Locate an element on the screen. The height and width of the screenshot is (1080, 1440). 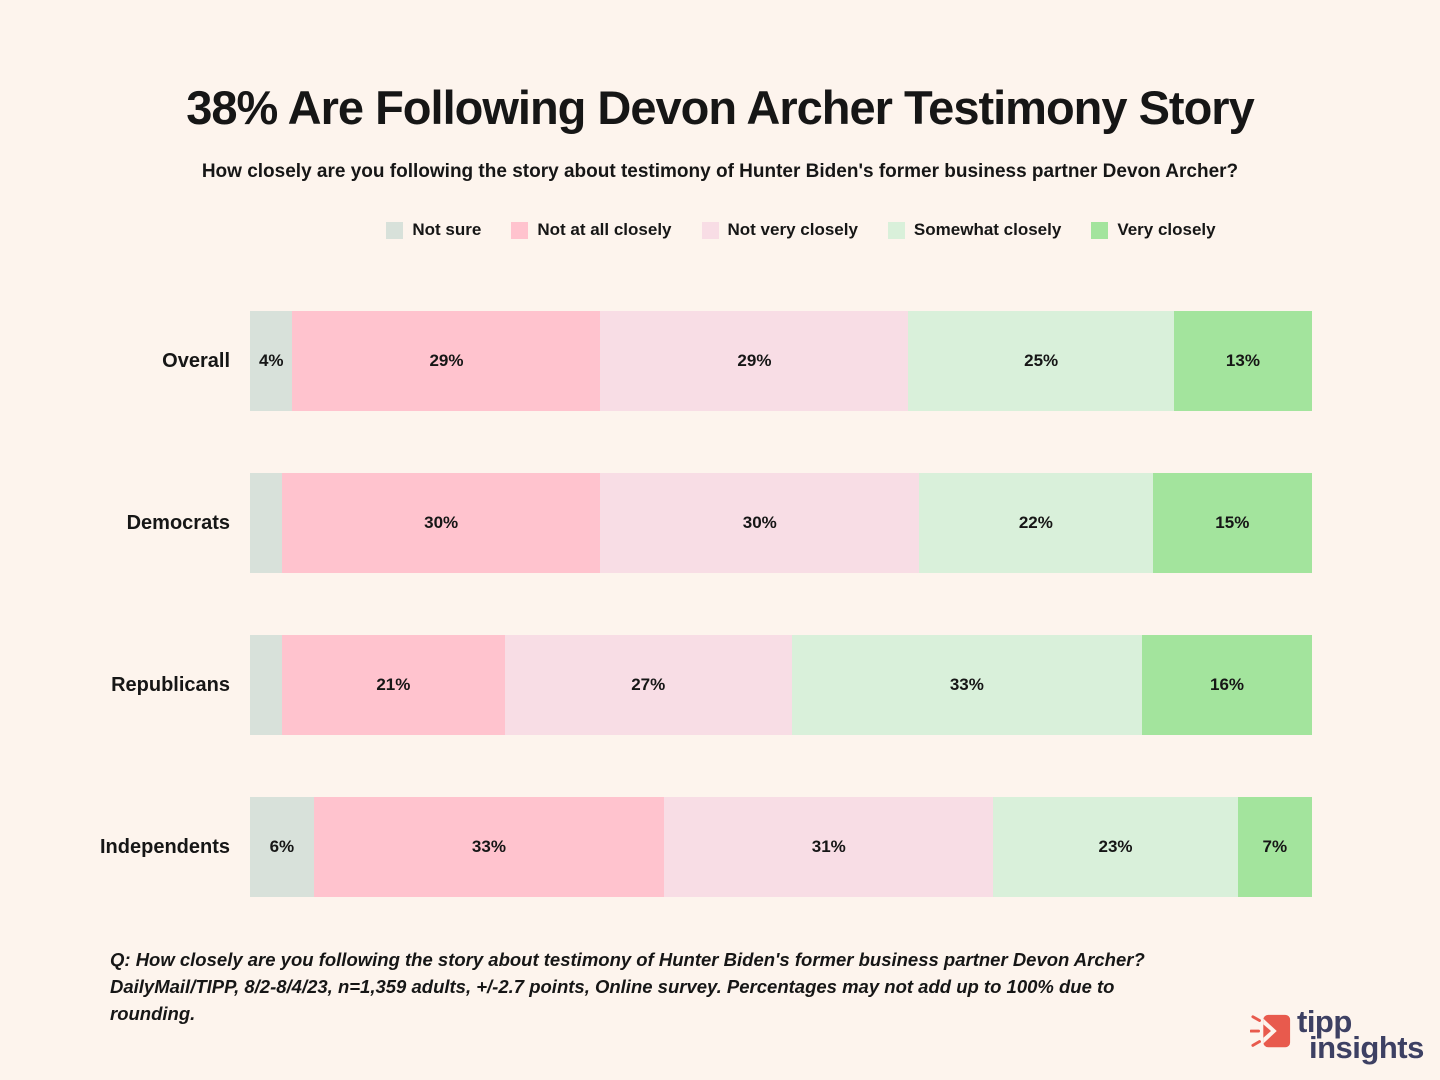
category-label: Overall is located at coordinates (196, 360).